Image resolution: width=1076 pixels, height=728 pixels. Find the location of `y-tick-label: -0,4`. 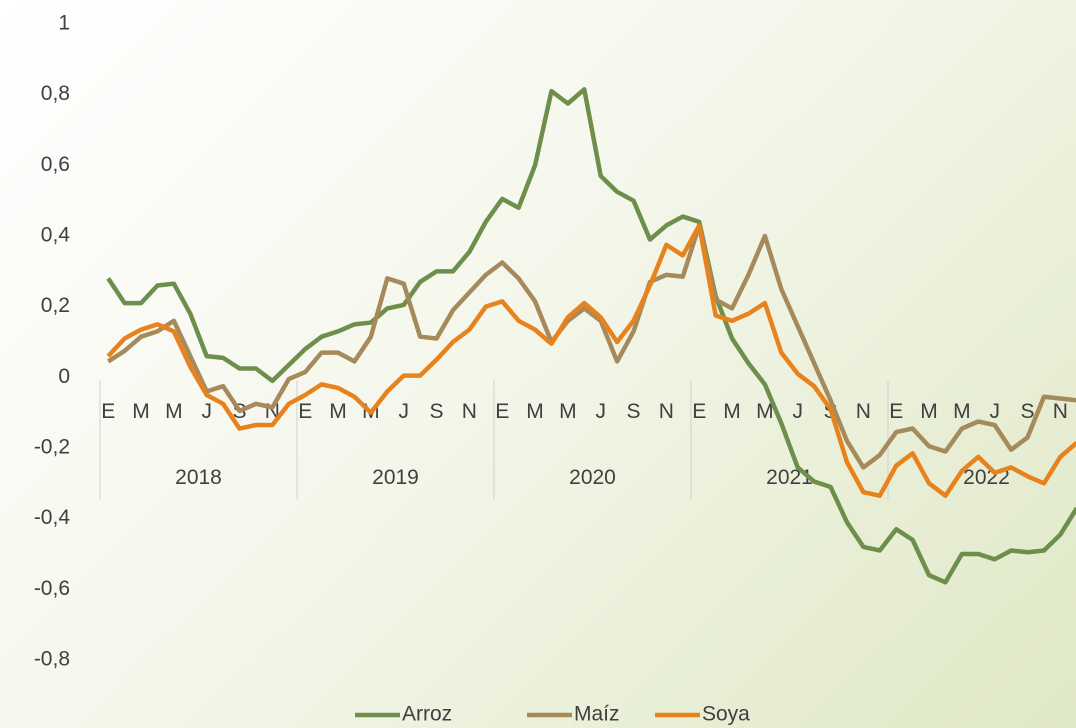

y-tick-label: -0,4 is located at coordinates (52, 517).